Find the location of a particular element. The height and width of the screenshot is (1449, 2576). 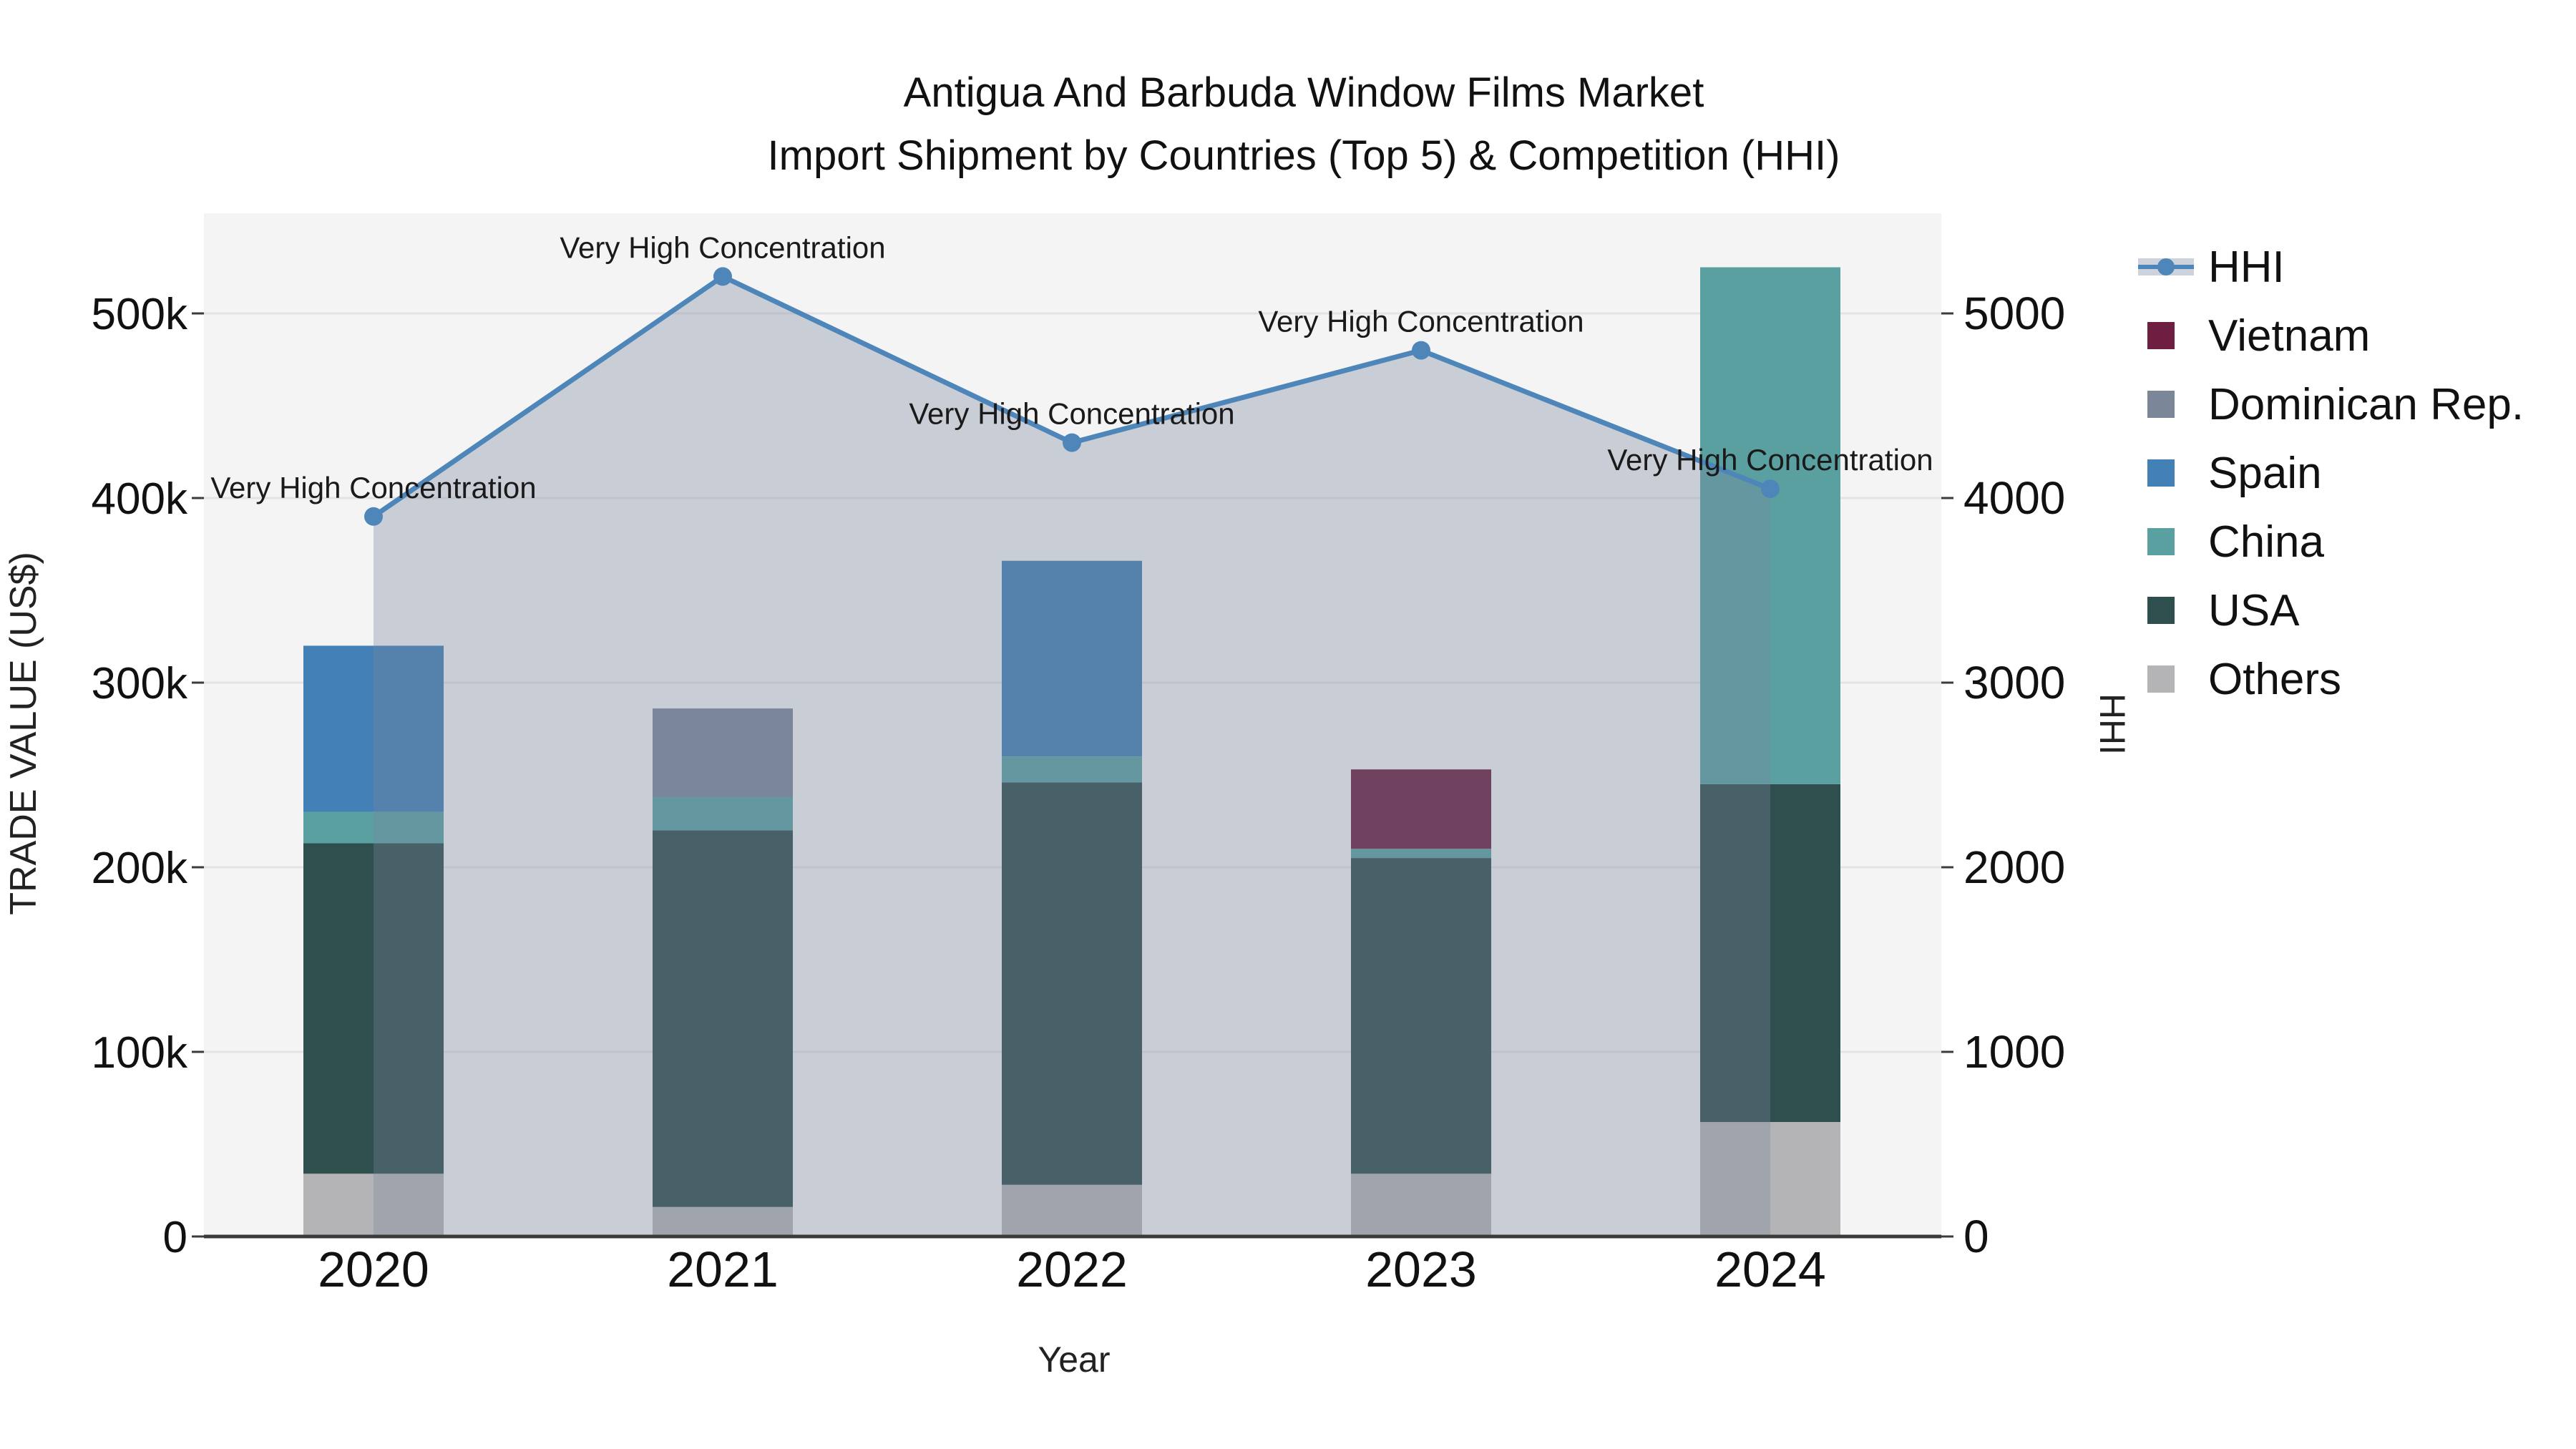

bar-segment-usa-2020 is located at coordinates (373, 1008).